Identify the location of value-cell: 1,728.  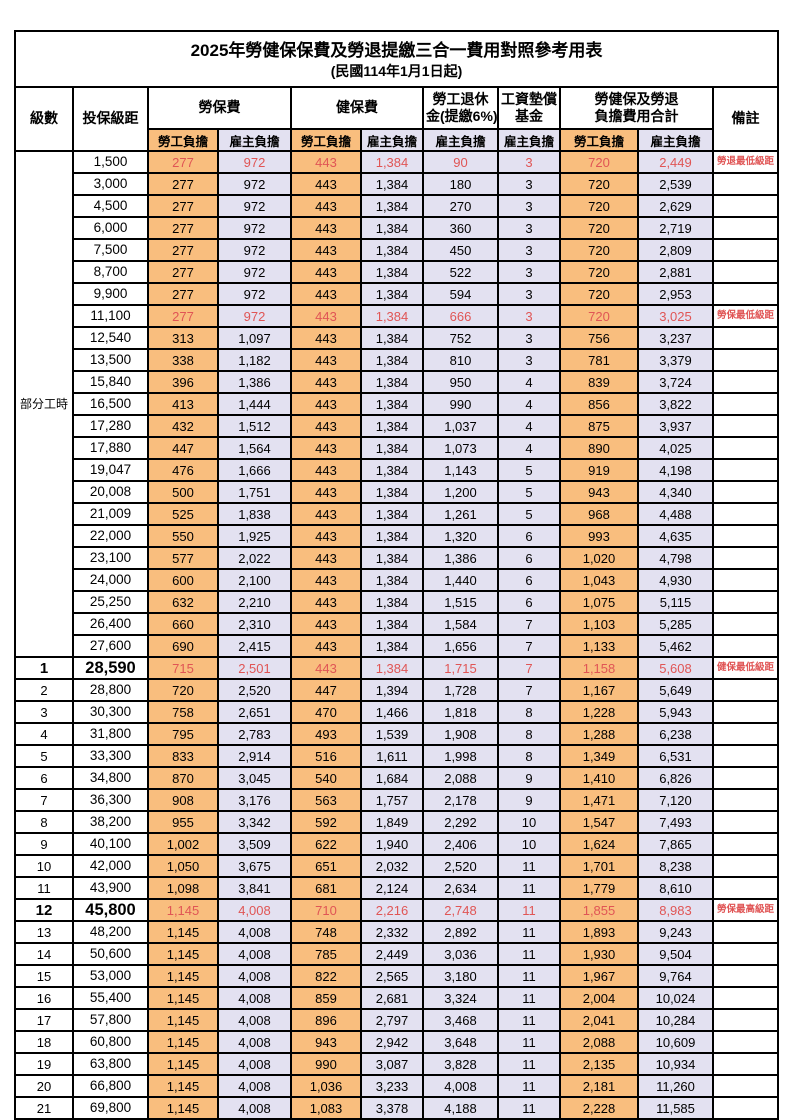
(460, 690).